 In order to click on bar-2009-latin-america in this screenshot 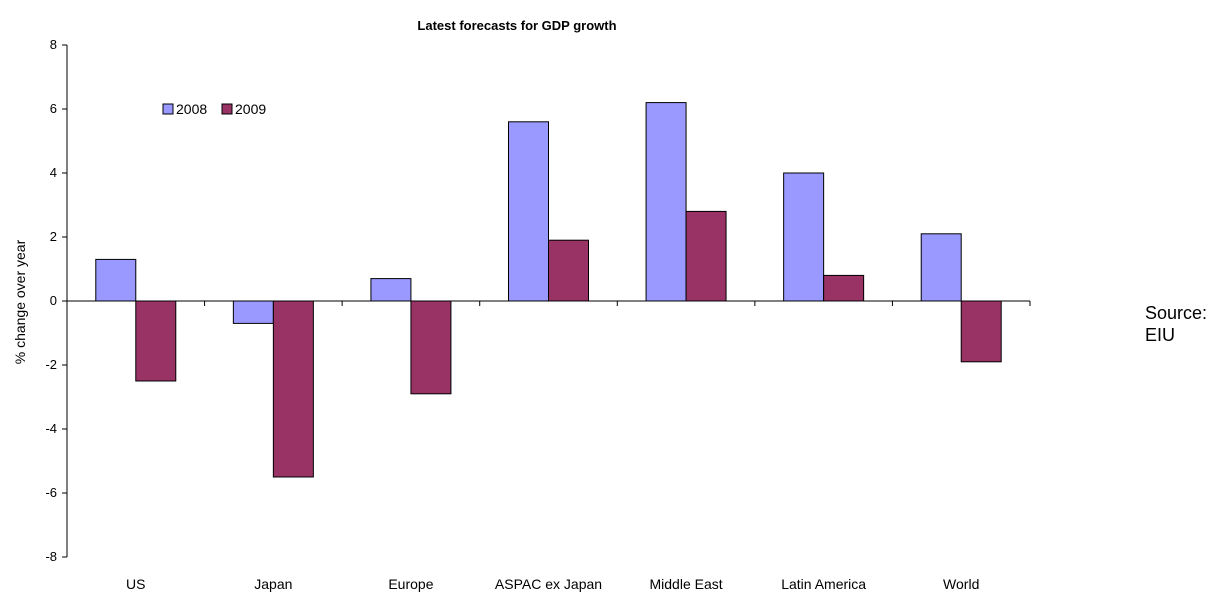, I will do `click(844, 288)`.